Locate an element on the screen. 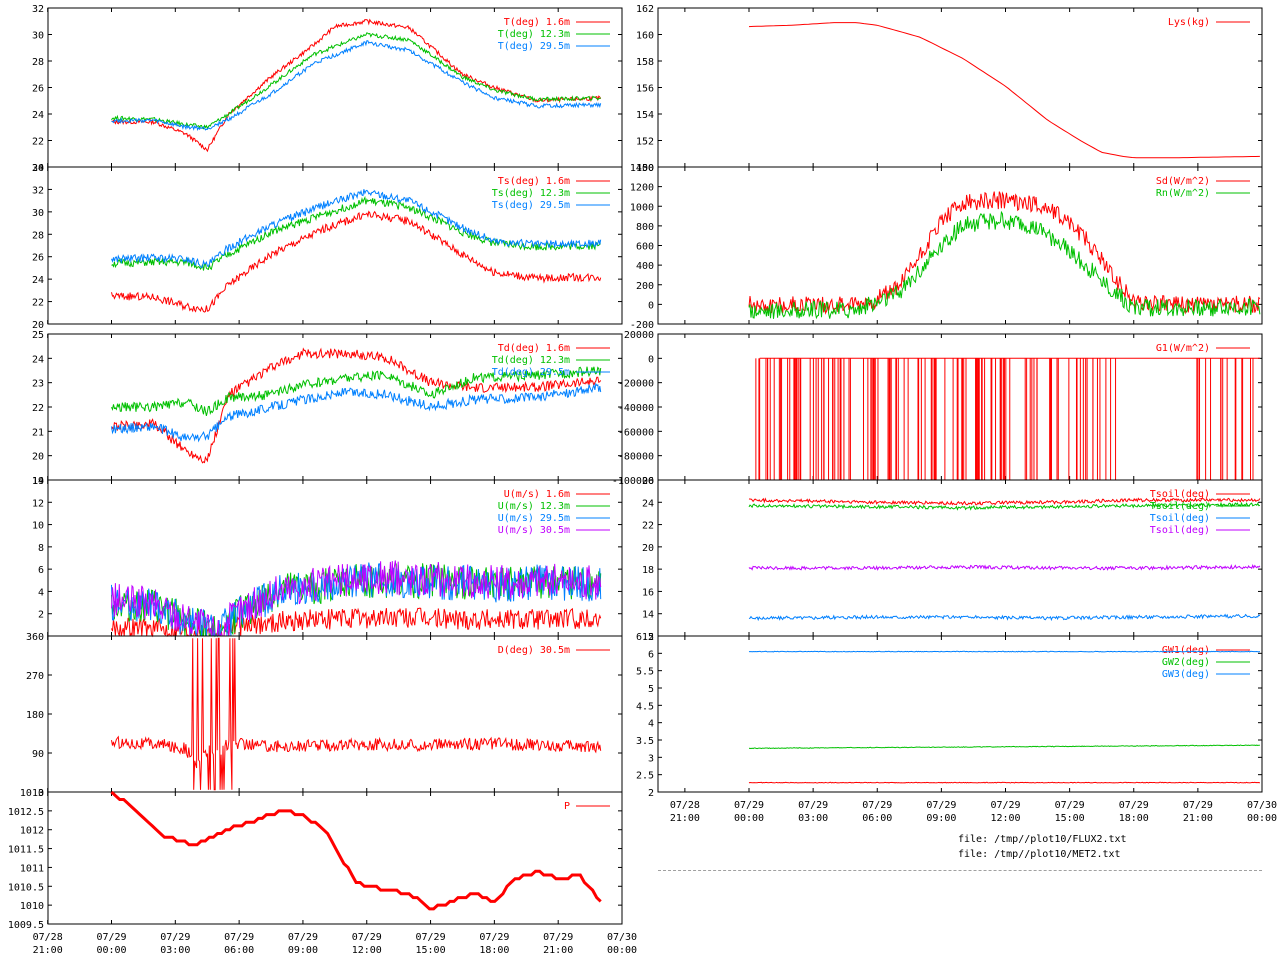 This screenshot has width=1280, height=960. legend-label: T(deg) 12.3m is located at coordinates (534, 34).